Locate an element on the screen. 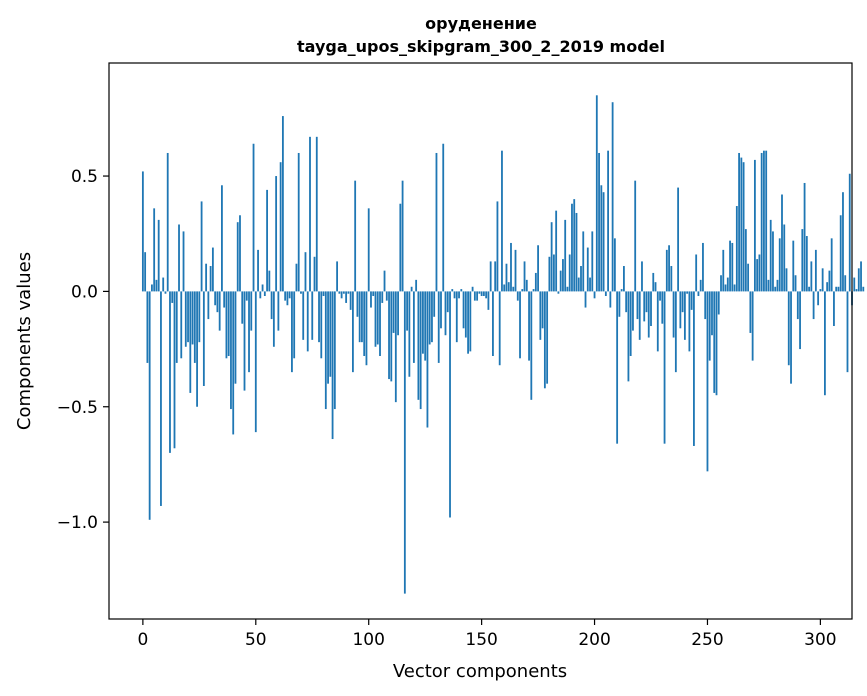 The width and height of the screenshot is (867, 696). x-tick-label: 50 is located at coordinates (256, 640).